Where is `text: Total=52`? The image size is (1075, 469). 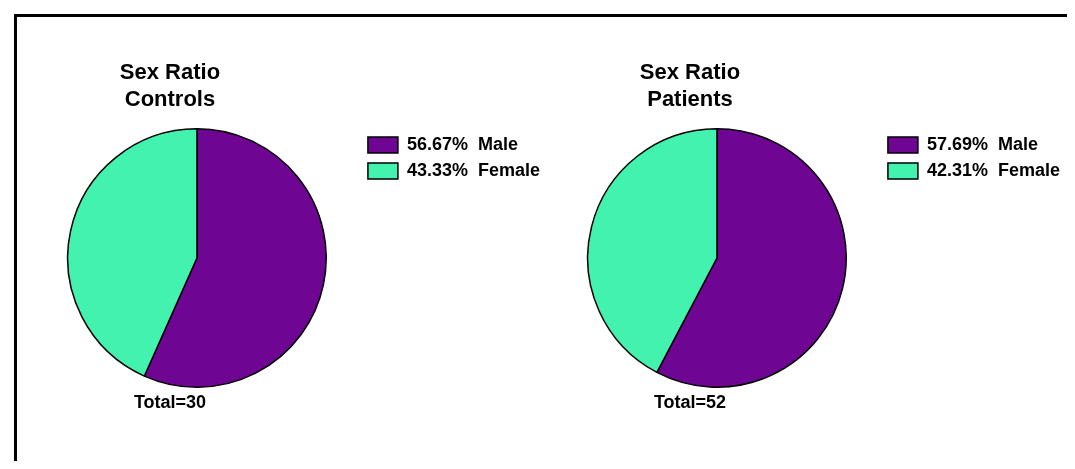
text: Total=52 is located at coordinates (690, 402).